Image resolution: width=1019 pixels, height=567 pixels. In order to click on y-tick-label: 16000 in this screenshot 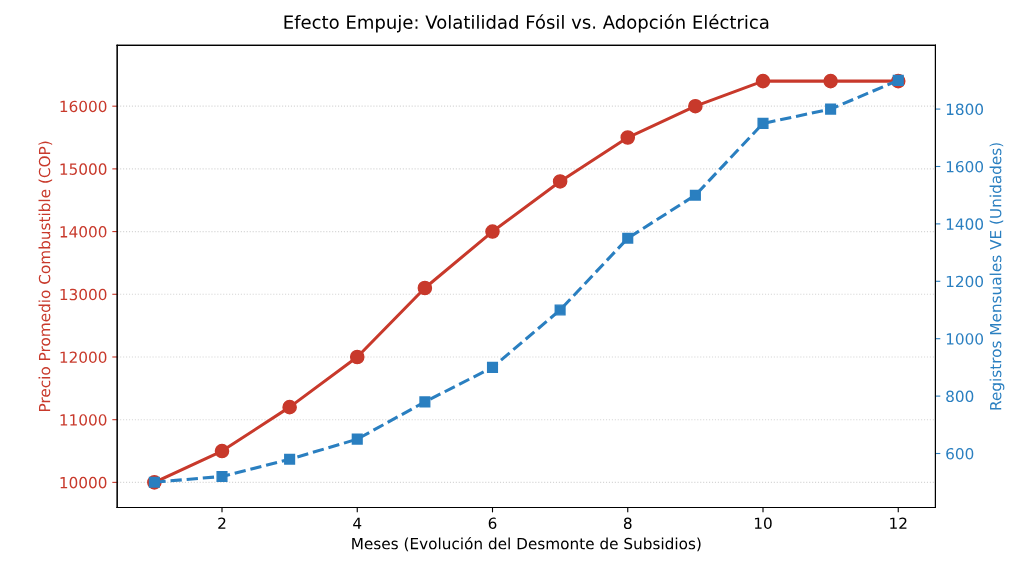, I will do `click(83, 106)`.